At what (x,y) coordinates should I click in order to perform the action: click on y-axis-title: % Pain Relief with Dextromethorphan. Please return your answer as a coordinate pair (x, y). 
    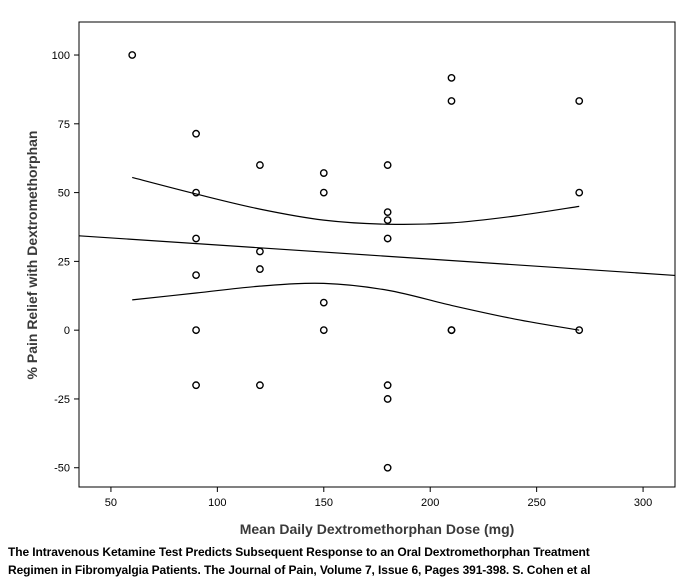
    Looking at the image, I should click on (32, 255).